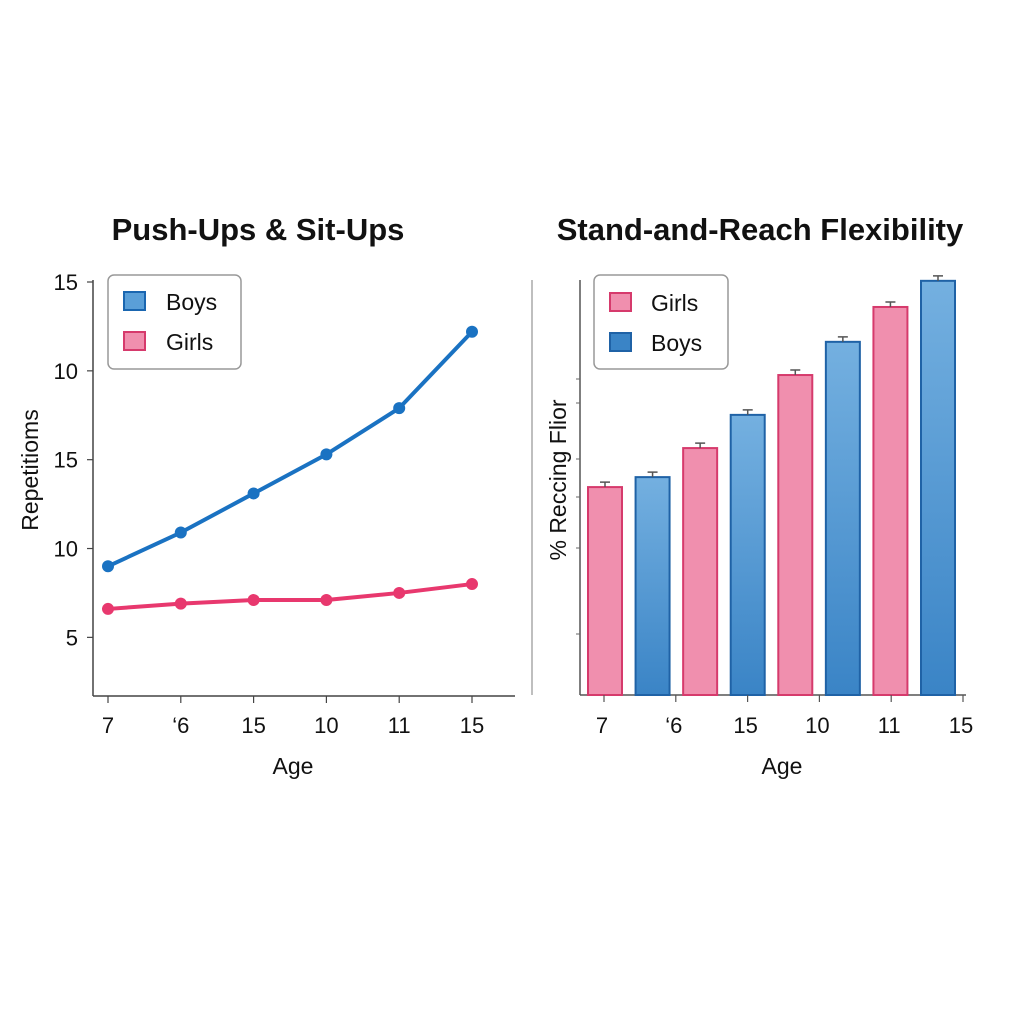 The image size is (1024, 1024). What do you see at coordinates (290, 449) in the screenshot?
I see `series-line-boys` at bounding box center [290, 449].